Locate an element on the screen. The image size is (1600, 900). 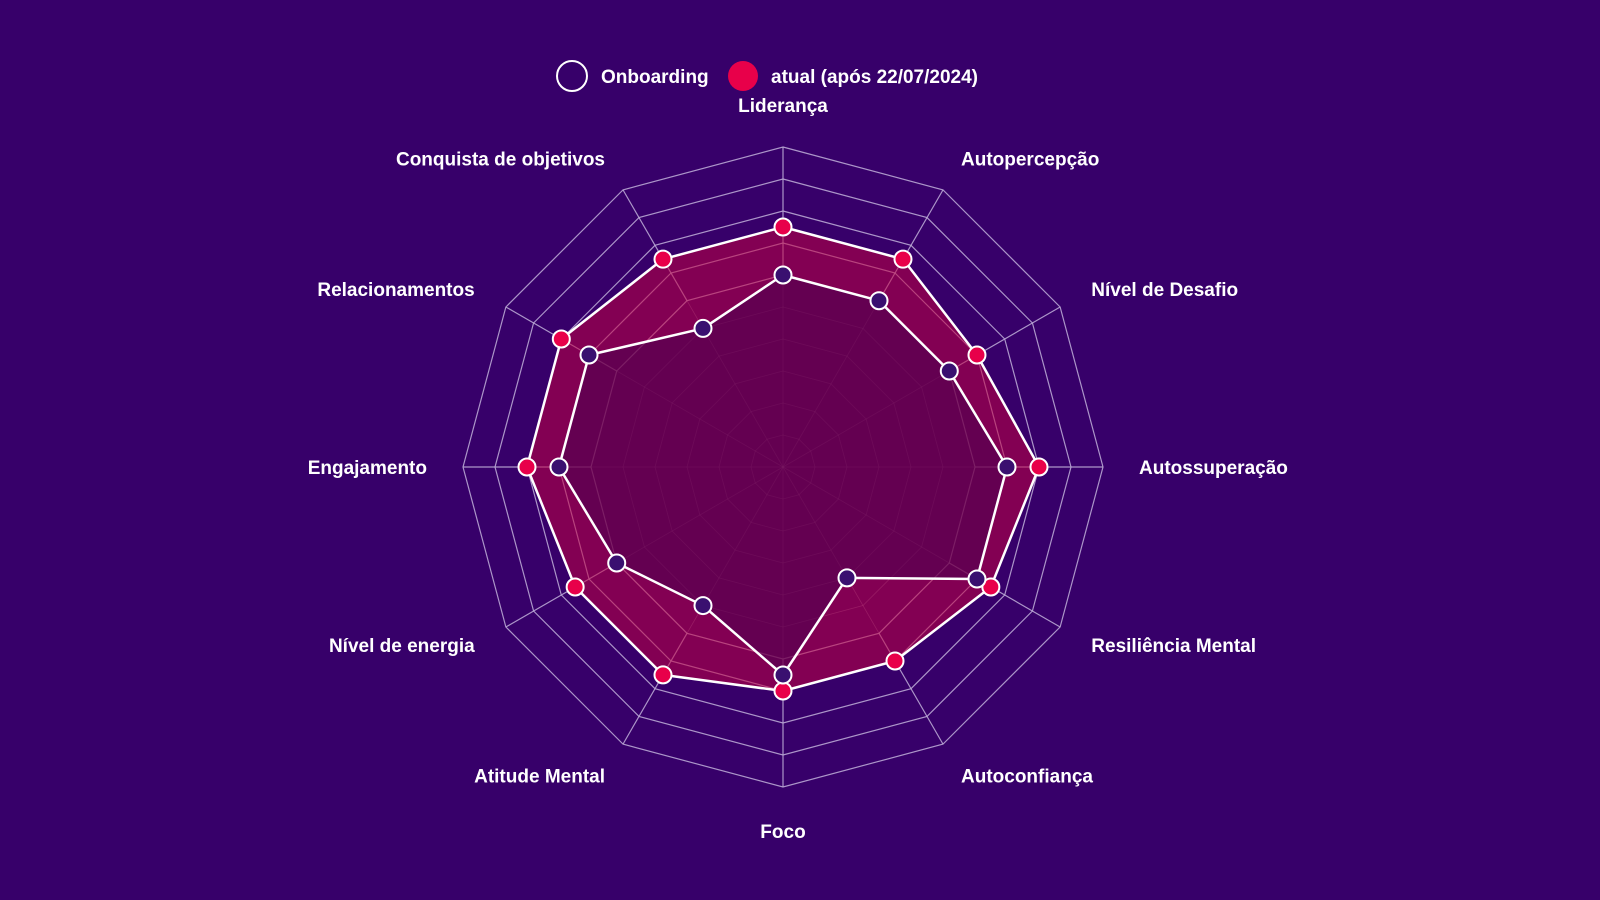
legend-marker-atual is located at coordinates (743, 76).